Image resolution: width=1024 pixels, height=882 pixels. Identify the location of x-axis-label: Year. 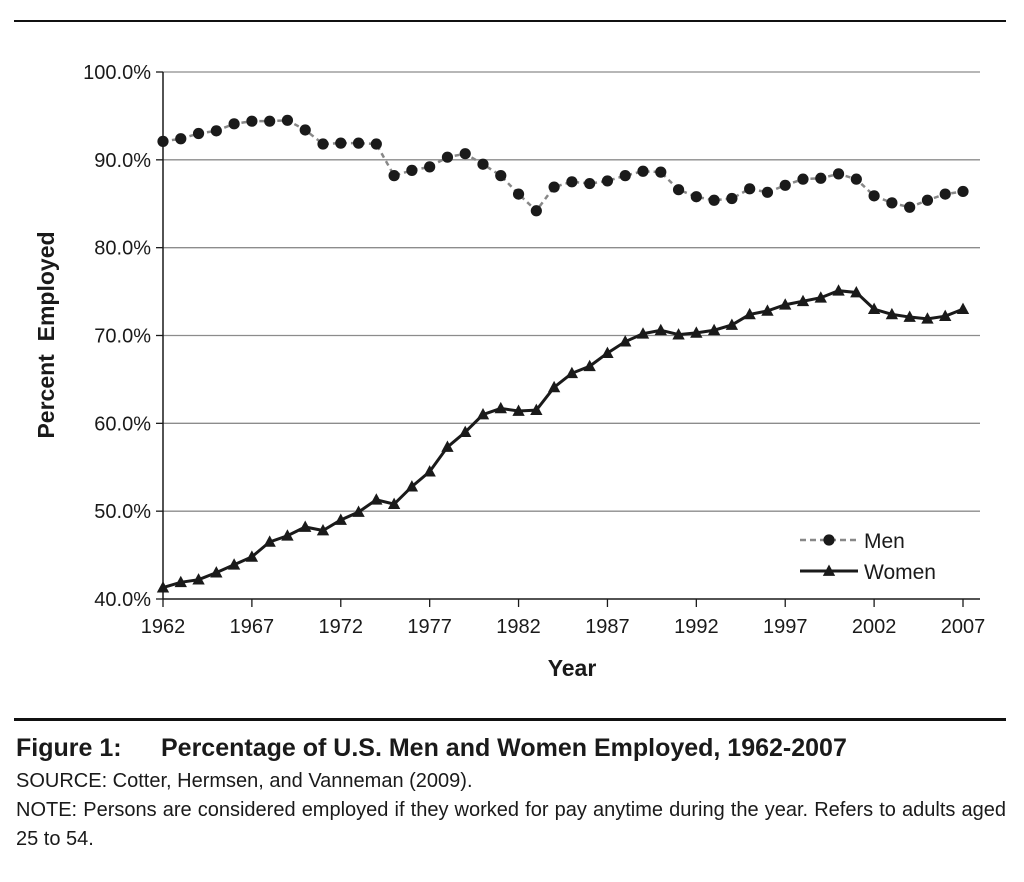
(572, 668).